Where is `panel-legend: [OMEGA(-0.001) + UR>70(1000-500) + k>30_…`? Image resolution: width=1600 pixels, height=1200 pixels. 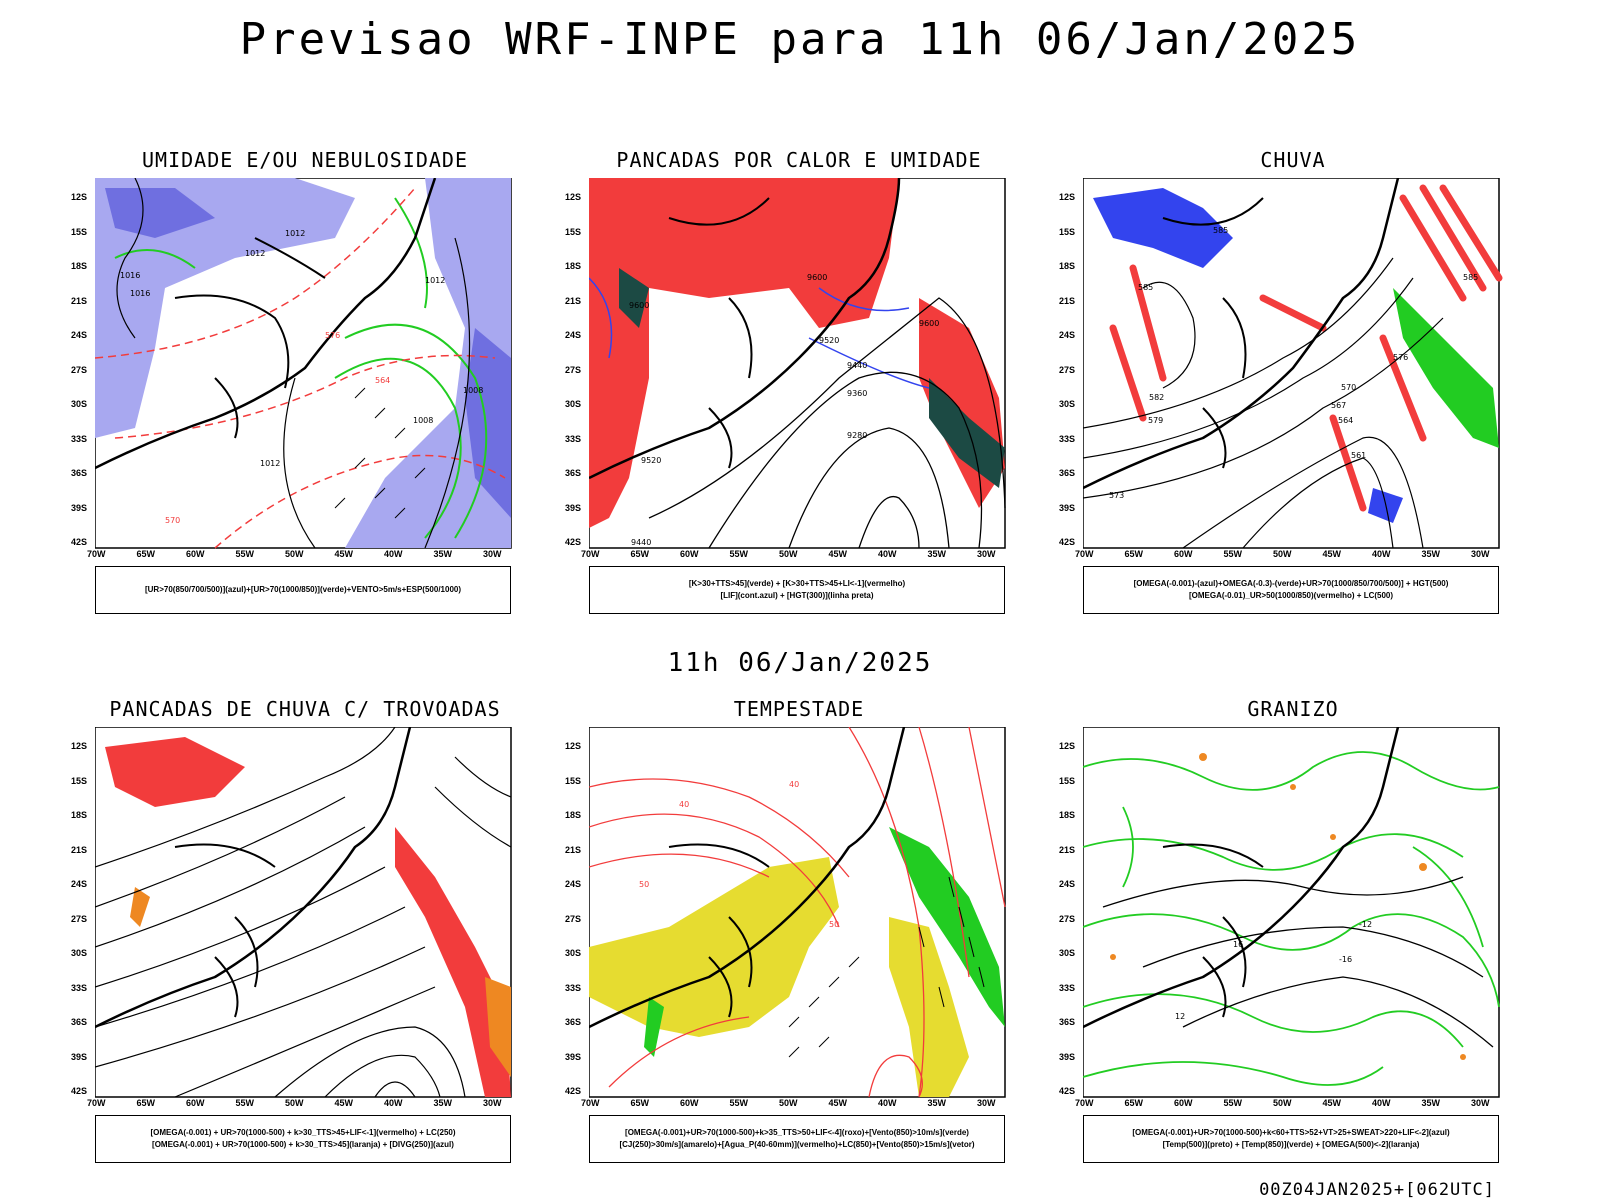
panel-legend: [OMEGA(-0.001) + UR>70(1000-500) + k>30_… is located at coordinates (303, 1139).